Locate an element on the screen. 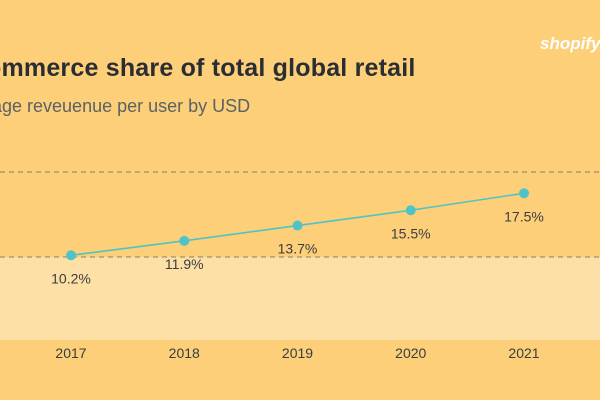 This screenshot has width=600, height=400. data-point-2017 is located at coordinates (71, 255).